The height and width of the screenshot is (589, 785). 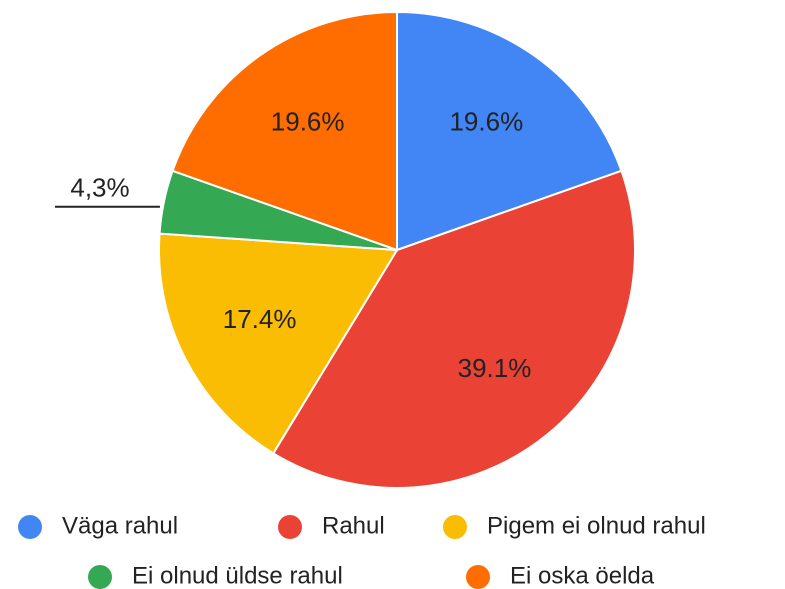 I want to click on legend-label: Ei oska öelda, so click(x=582, y=575).